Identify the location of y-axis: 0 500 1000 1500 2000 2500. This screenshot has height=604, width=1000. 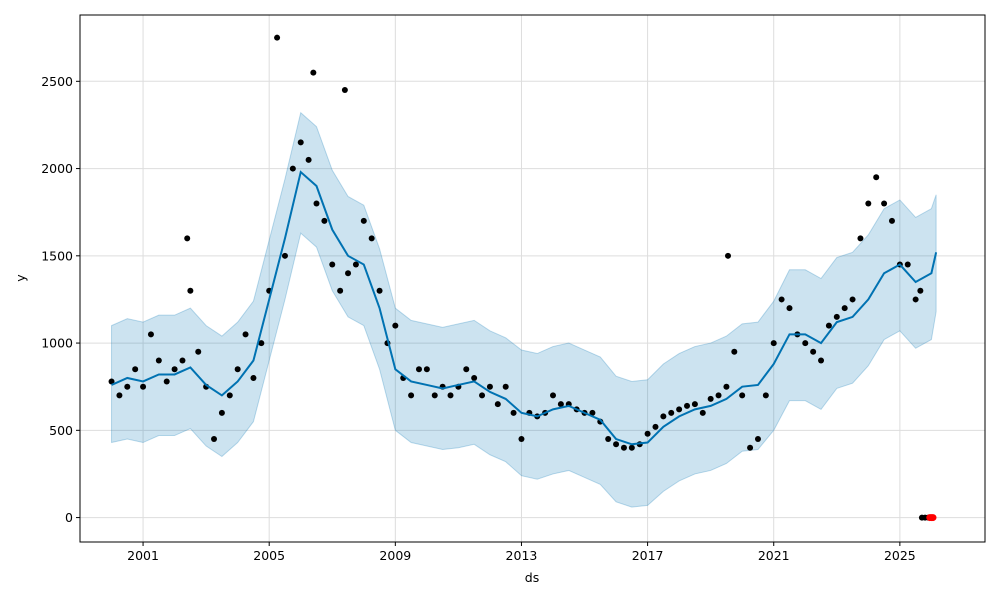
(60, 299).